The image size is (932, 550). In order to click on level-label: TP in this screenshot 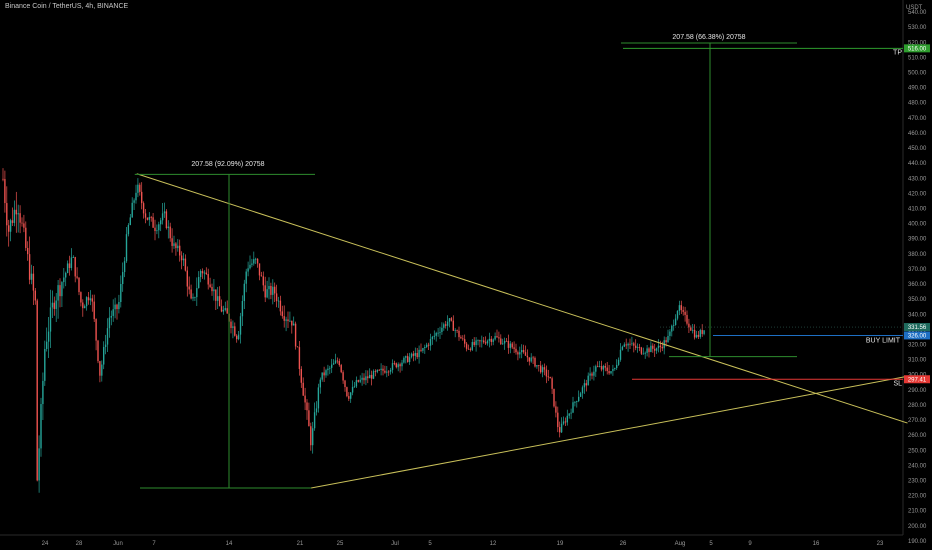, I will do `click(897, 52)`.